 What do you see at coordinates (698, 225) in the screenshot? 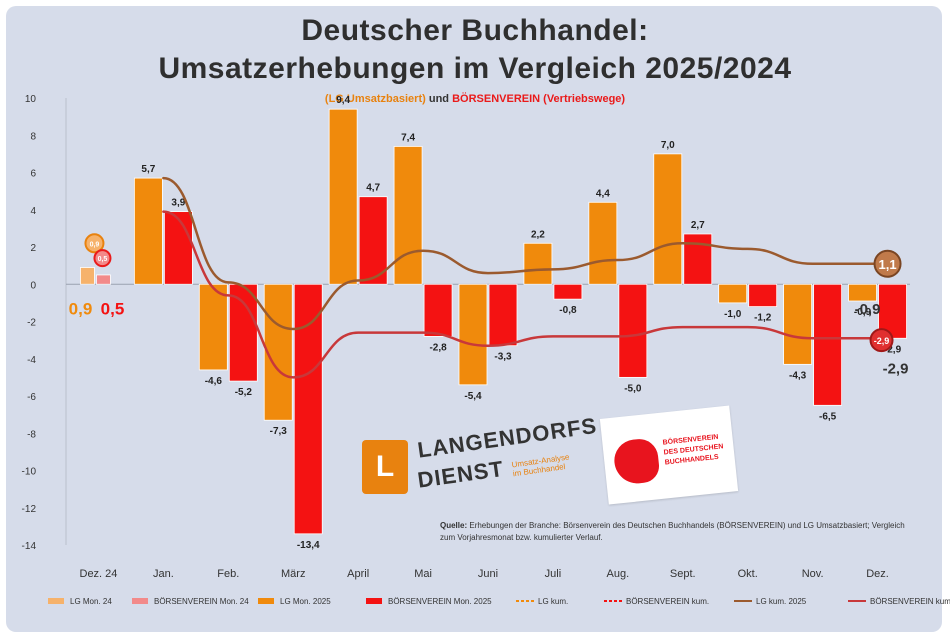
I see `bv-bar-value-label: 2,7` at bounding box center [698, 225].